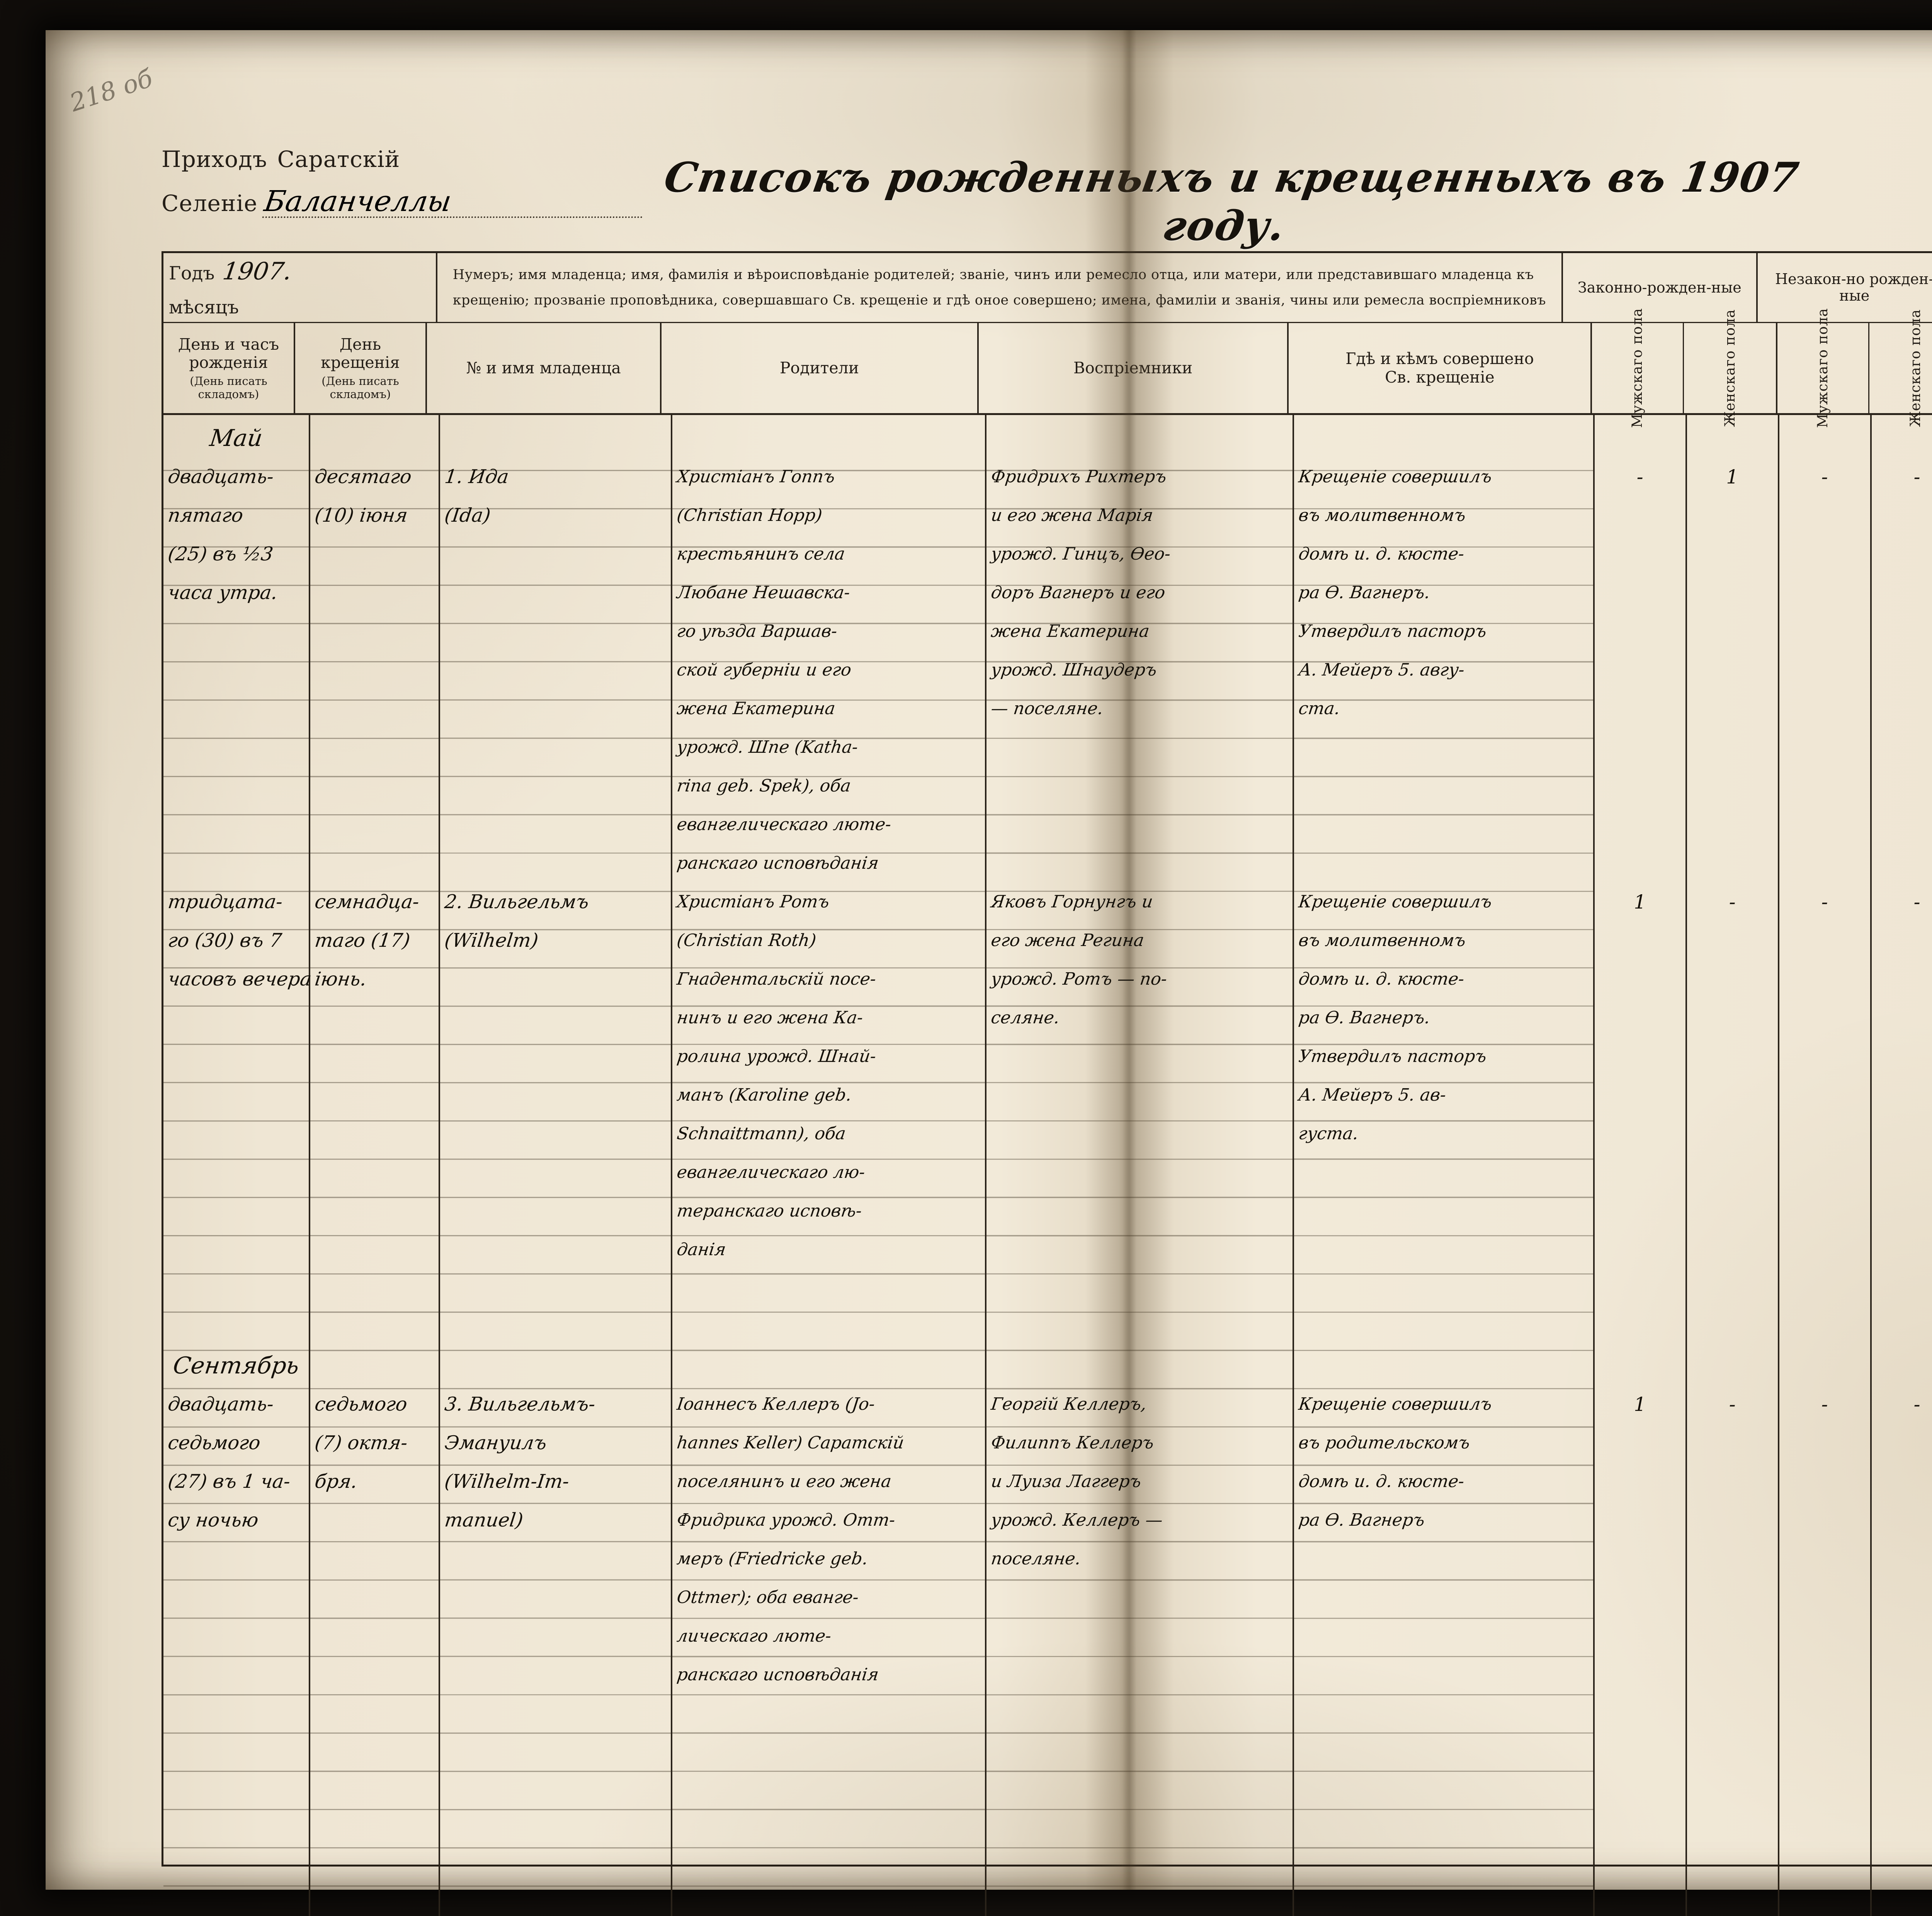  Describe the element at coordinates (1640, 902) in the screenshot. I see `tally-legitimate-male: 1` at that location.